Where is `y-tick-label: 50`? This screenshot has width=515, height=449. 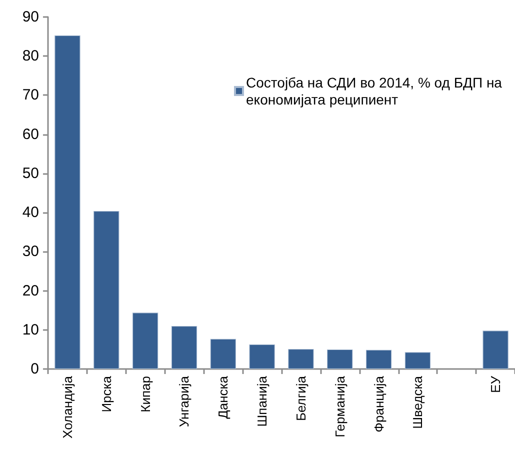 y-tick-label: 50 is located at coordinates (30, 173).